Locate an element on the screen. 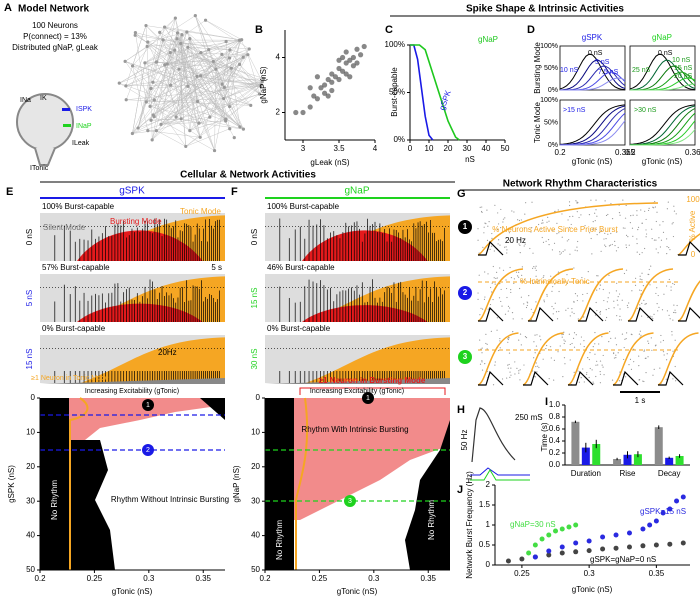  y-tick-label: 0.5 is located at coordinates (485, 544).